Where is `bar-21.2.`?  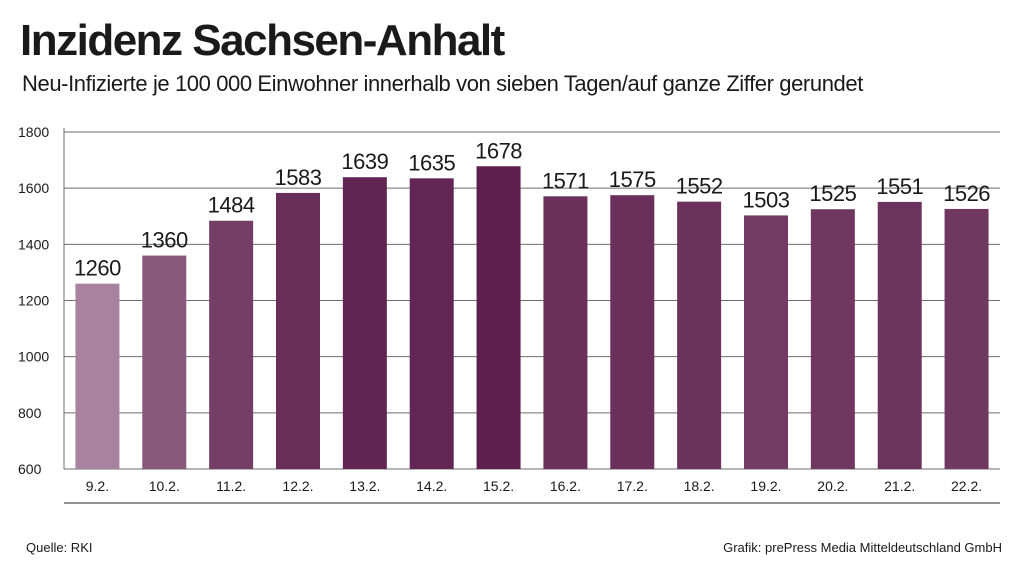 bar-21.2. is located at coordinates (899, 335).